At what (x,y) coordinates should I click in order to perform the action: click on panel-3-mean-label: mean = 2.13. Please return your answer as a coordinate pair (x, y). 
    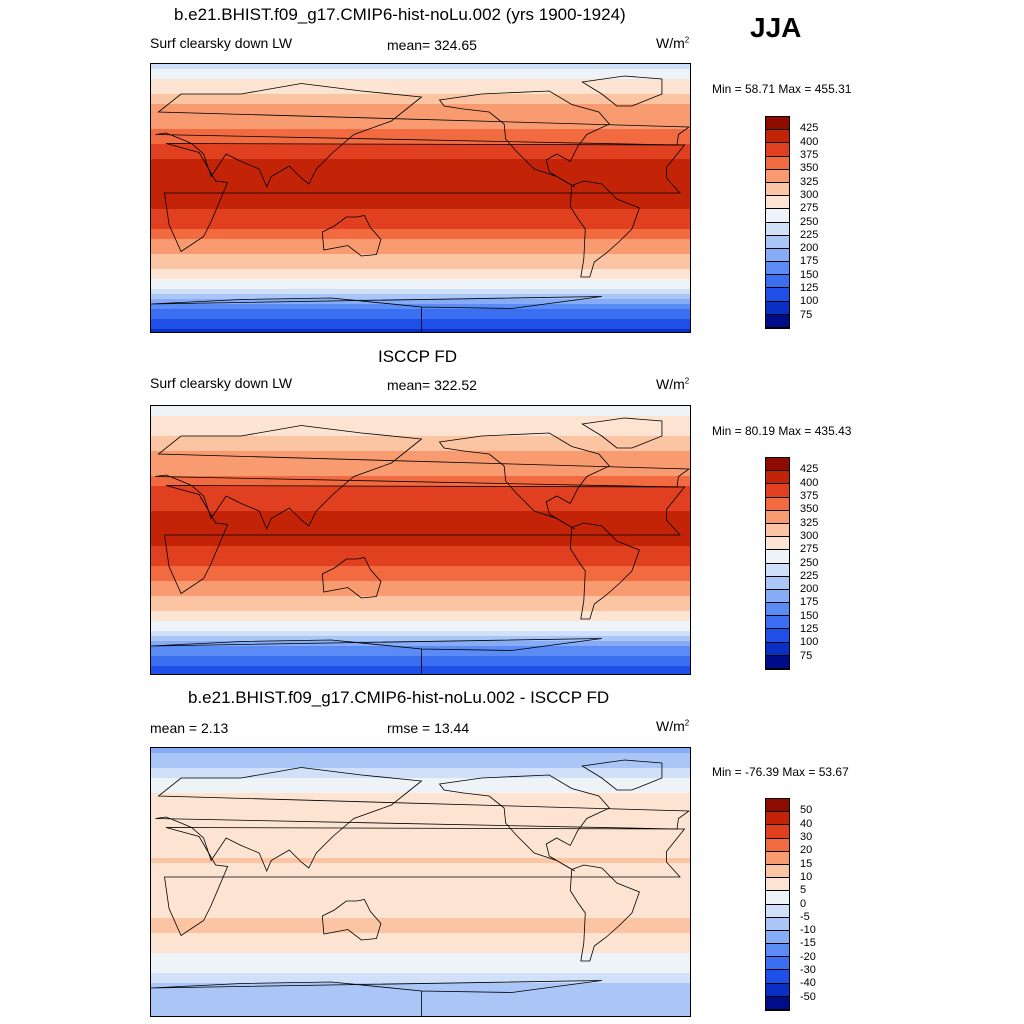
    Looking at the image, I should click on (189, 728).